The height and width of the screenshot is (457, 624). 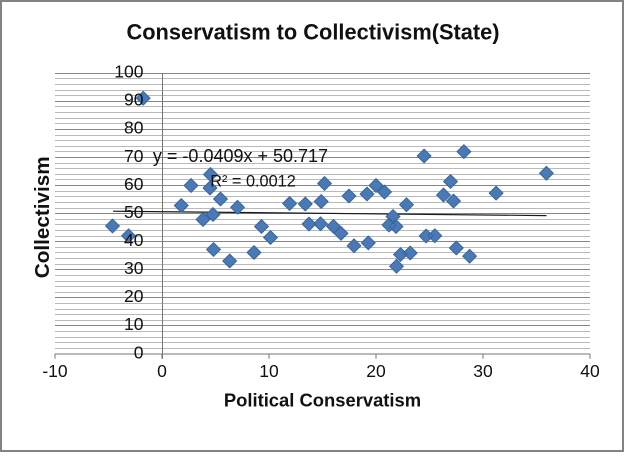 I want to click on svg-text: 50, so click(x=134, y=212).